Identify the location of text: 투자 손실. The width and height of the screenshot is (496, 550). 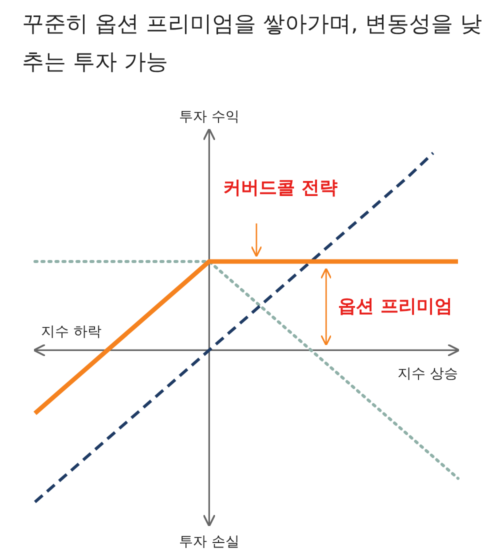
(209, 542).